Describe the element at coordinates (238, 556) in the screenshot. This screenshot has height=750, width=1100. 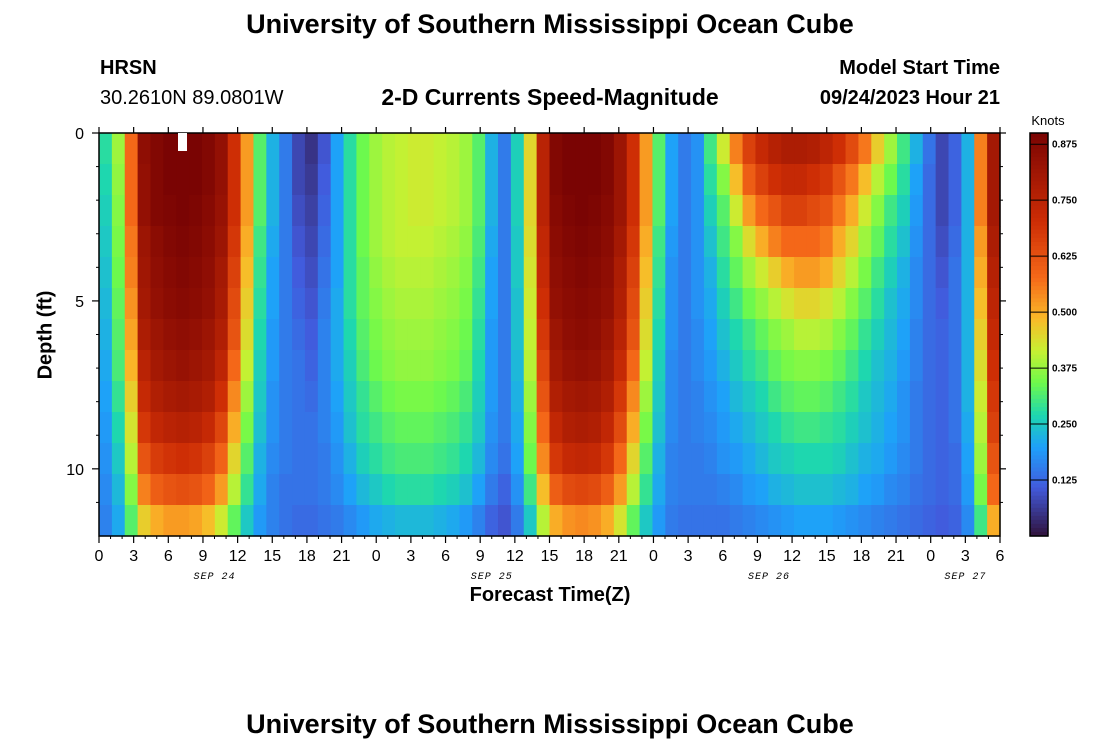
I see `x-tick-label: 12` at that location.